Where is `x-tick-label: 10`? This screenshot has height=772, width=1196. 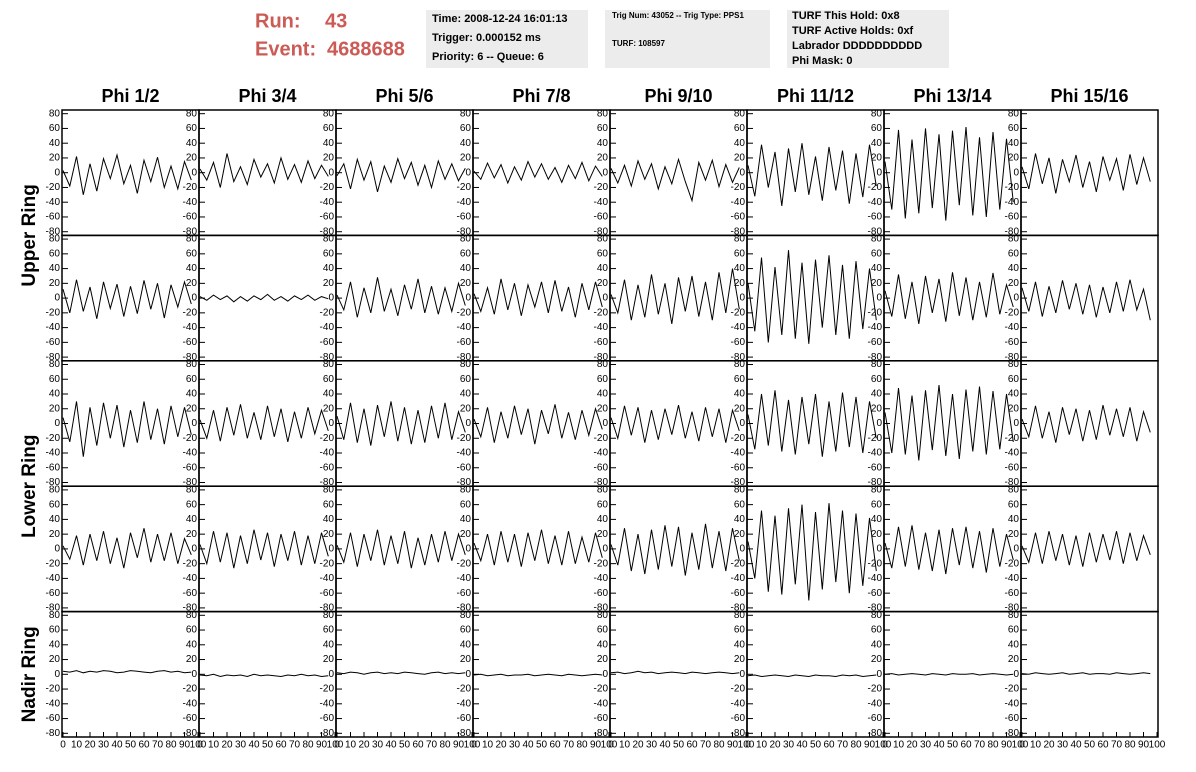
x-tick-label: 10 is located at coordinates (762, 745).